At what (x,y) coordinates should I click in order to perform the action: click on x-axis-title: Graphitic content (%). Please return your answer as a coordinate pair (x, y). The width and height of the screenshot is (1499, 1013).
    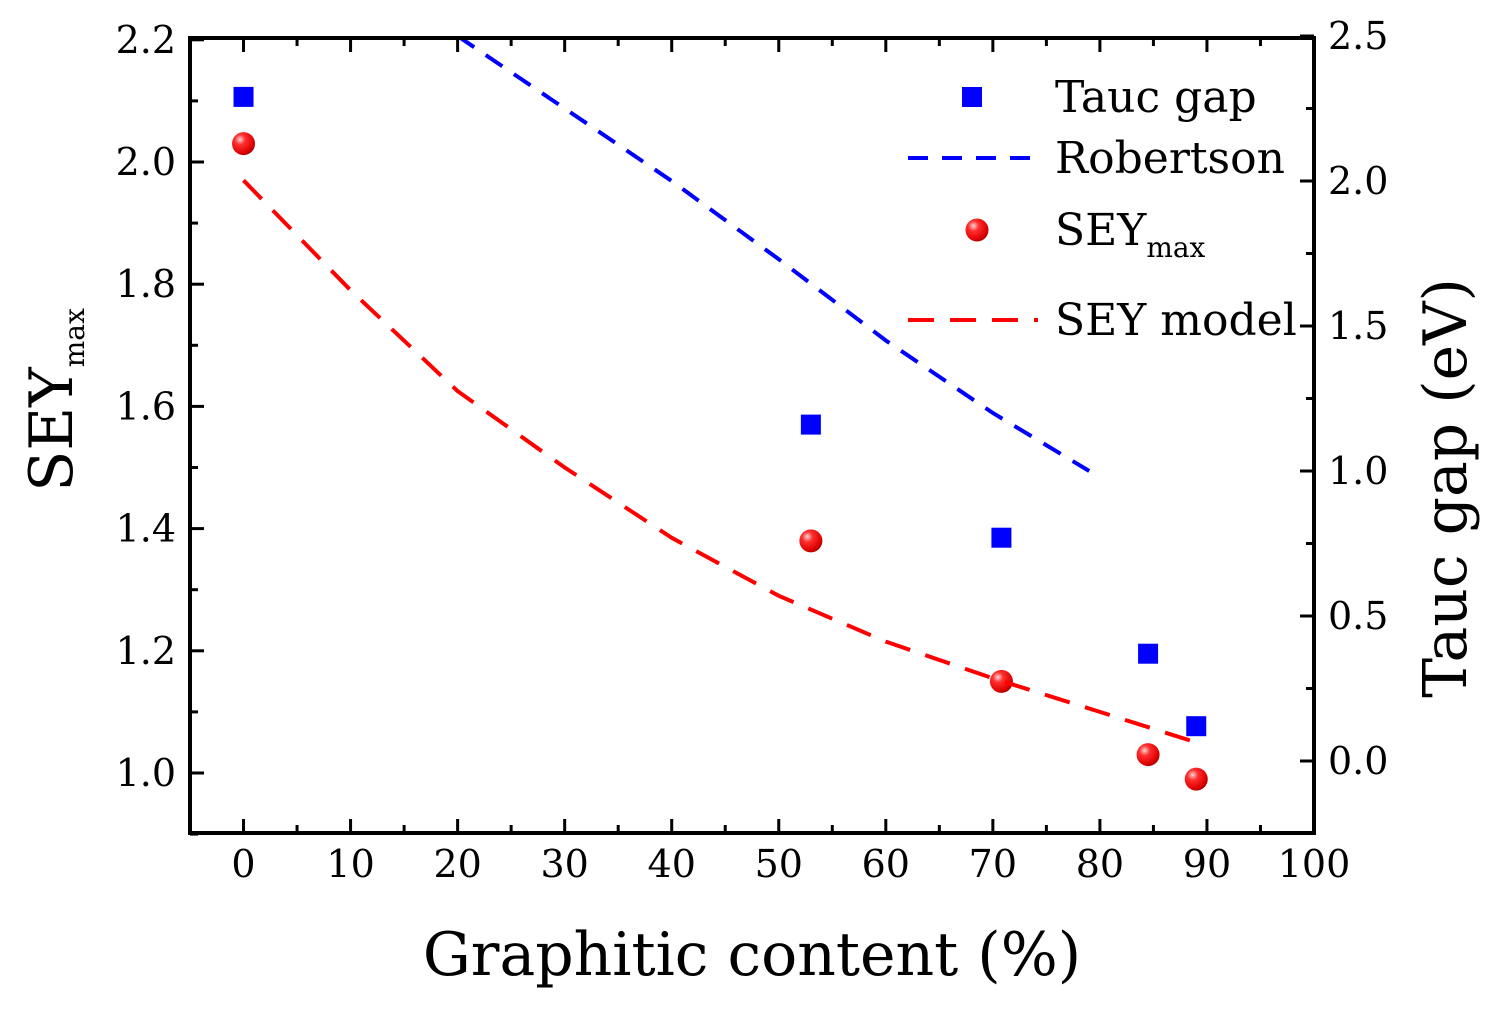
    Looking at the image, I should click on (752, 955).